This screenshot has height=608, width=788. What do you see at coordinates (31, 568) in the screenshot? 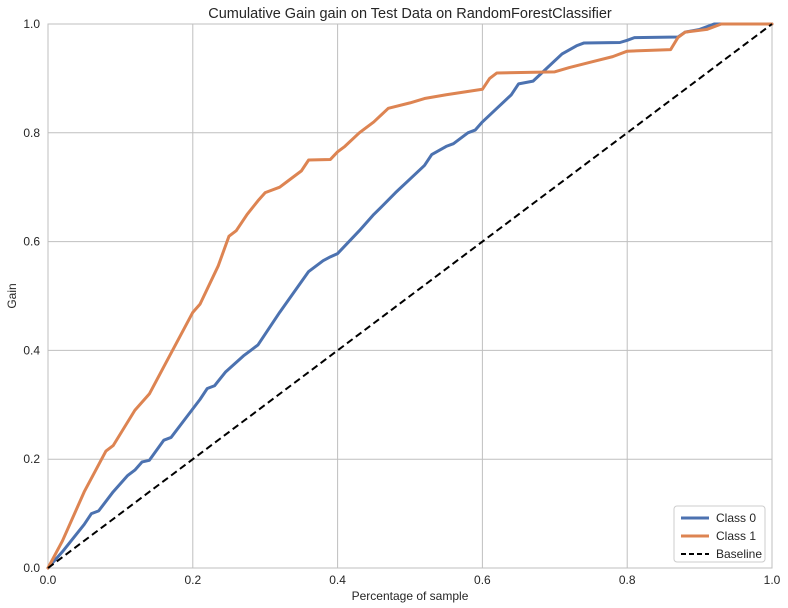
I see `y-tick-label: 0.0` at bounding box center [31, 568].